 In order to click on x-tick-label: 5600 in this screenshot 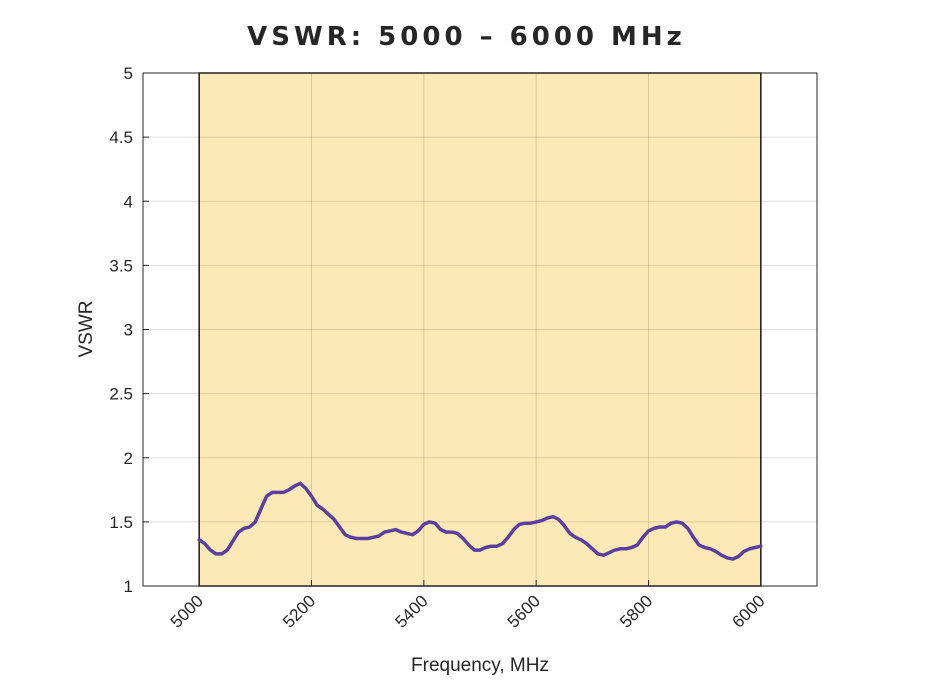, I will do `click(524, 611)`.